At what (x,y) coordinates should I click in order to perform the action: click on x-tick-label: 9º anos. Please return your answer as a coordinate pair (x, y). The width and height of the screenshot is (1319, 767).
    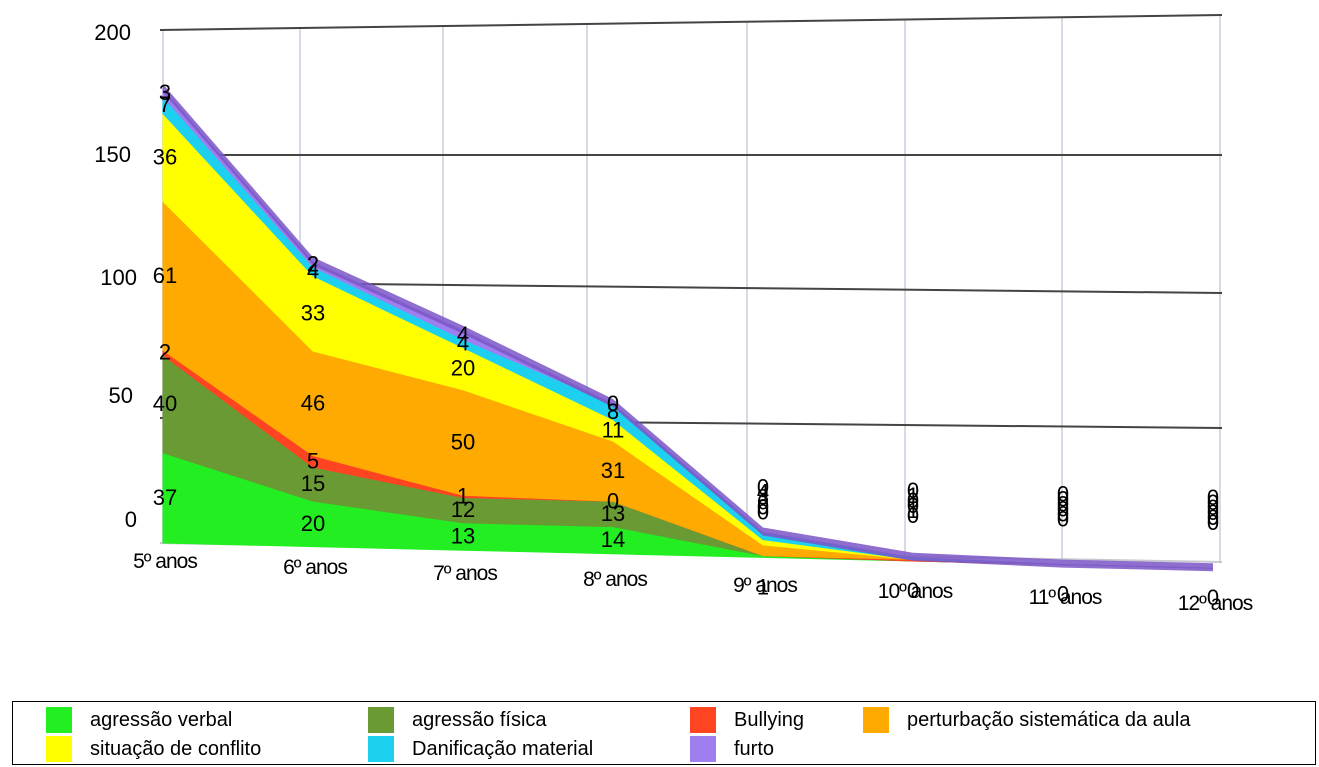
    Looking at the image, I should click on (765, 585).